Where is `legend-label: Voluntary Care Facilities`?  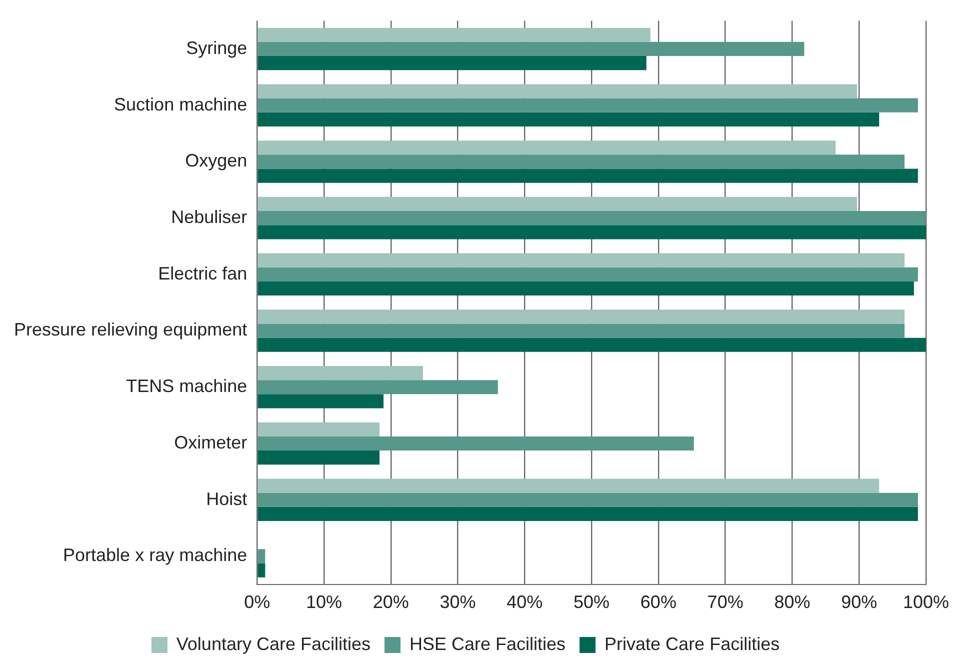 legend-label: Voluntary Care Facilities is located at coordinates (273, 644).